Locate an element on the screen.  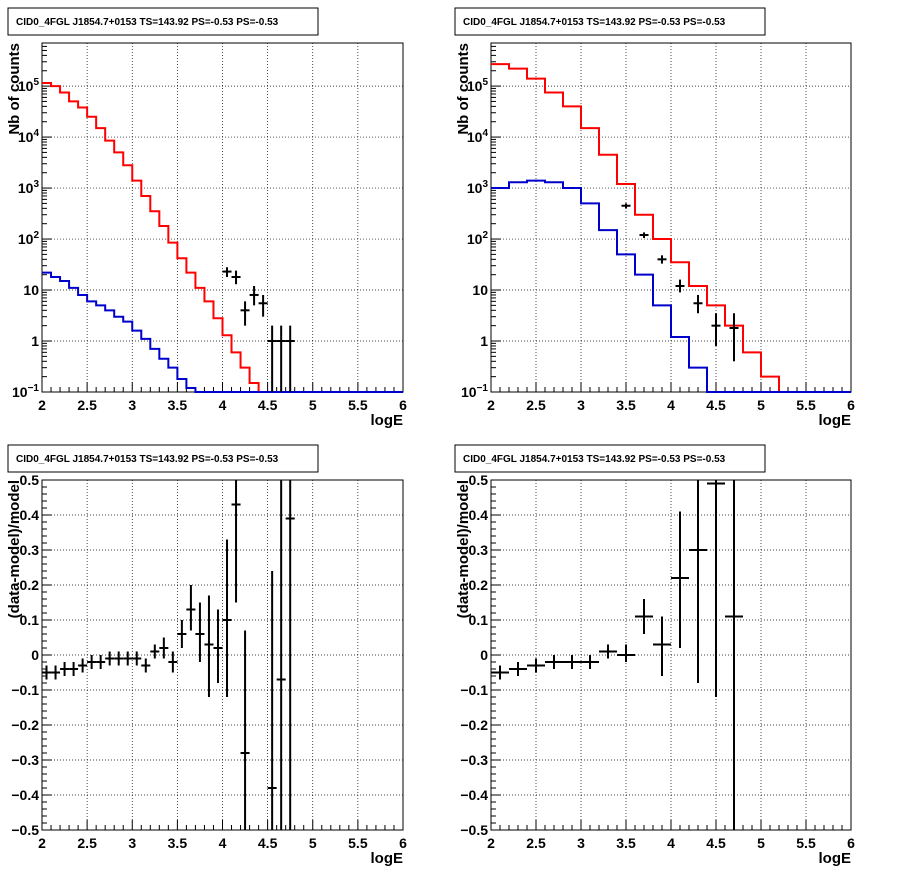
y-tick-label: 1 is located at coordinates (484, 341).